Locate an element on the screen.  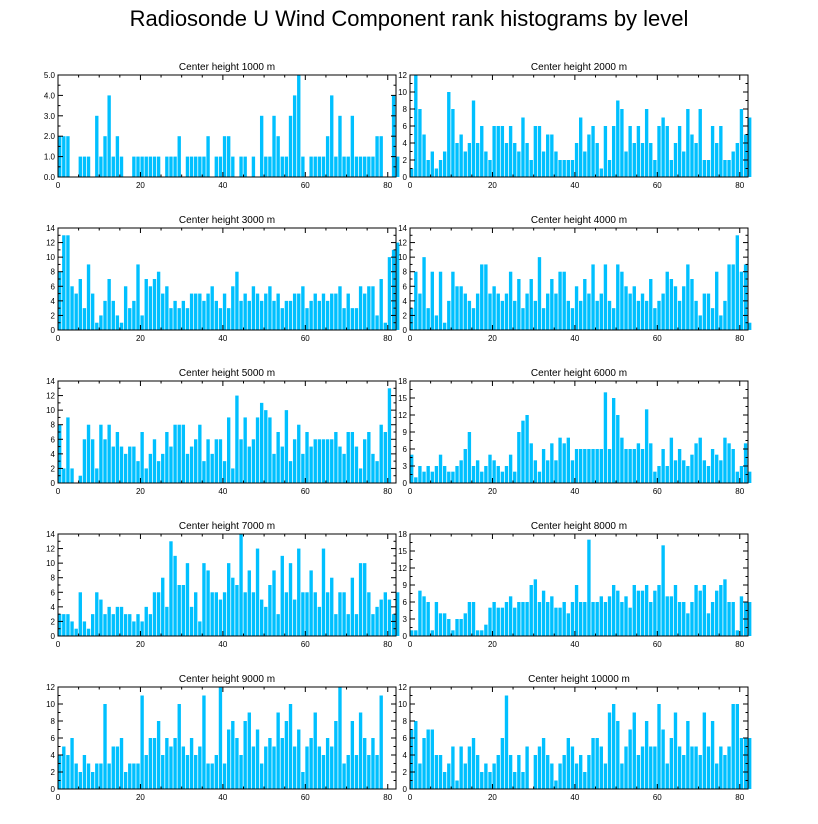
y-tick-label: 12 is located at coordinates (50, 687).